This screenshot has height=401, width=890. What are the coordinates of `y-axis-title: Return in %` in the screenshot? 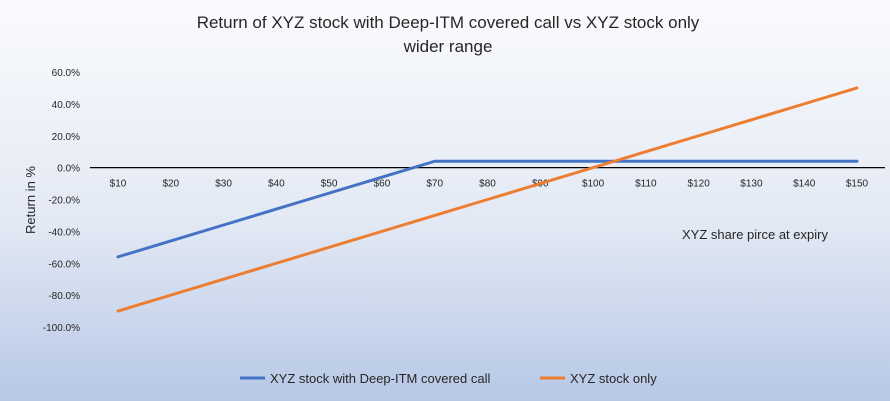 It's located at (30, 200).